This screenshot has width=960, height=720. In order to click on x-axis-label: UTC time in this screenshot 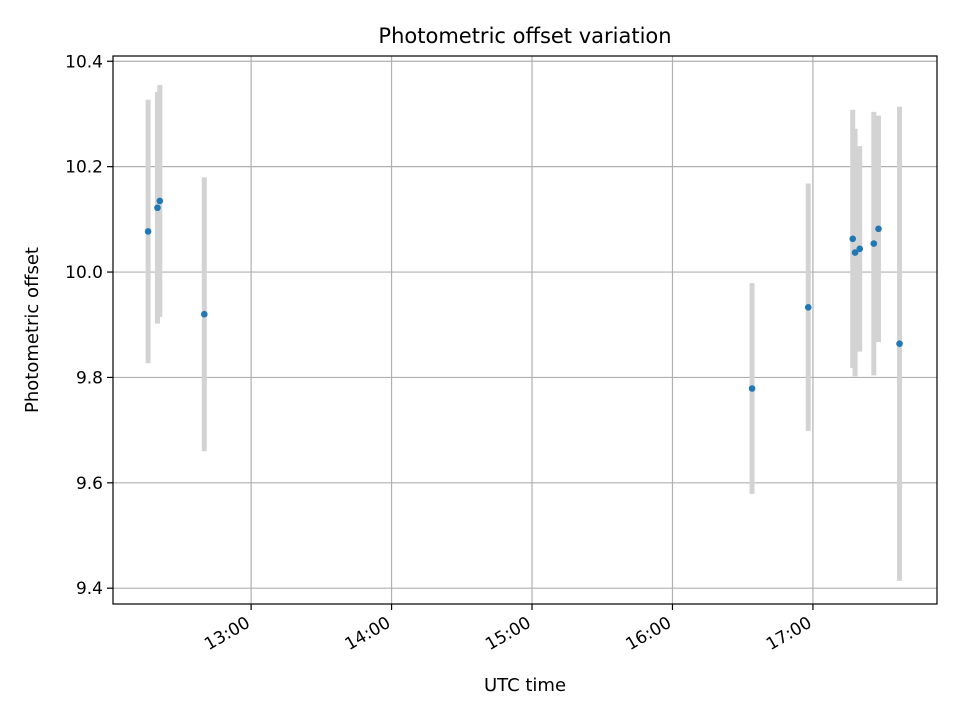, I will do `click(525, 685)`.